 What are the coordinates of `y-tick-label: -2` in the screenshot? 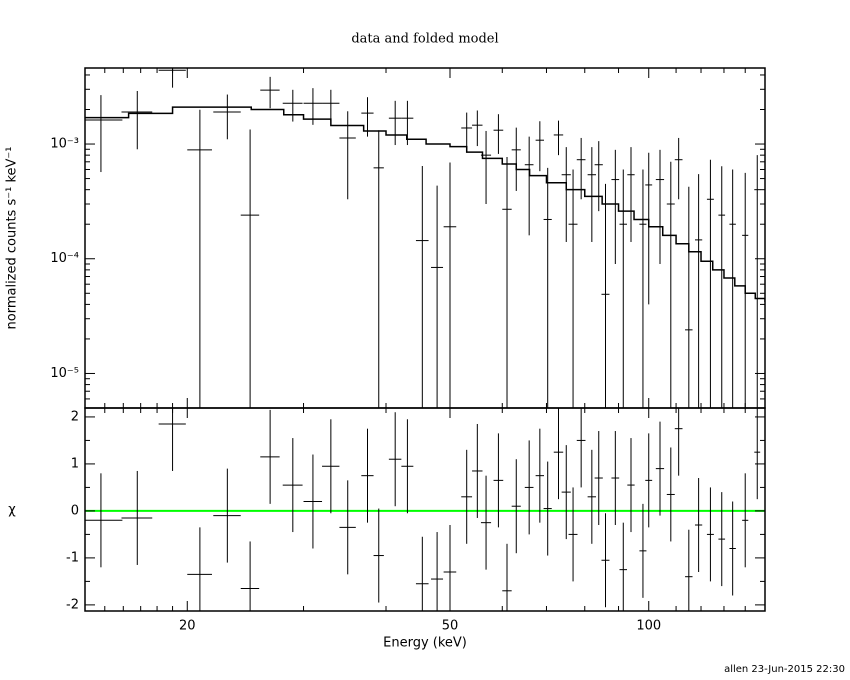 It's located at (72, 604).